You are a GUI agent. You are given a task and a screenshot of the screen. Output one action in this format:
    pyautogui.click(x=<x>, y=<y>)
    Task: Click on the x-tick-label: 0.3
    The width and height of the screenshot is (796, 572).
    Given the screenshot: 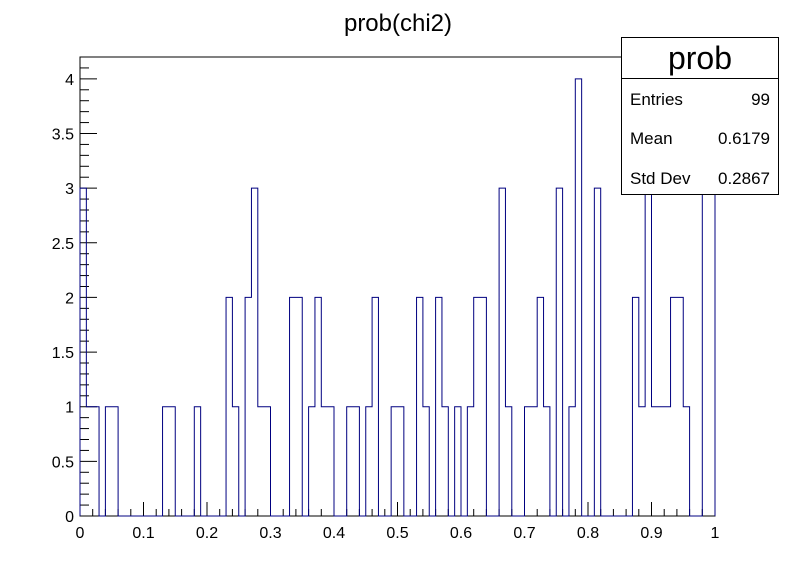 What is the action you would take?
    pyautogui.click(x=270, y=533)
    